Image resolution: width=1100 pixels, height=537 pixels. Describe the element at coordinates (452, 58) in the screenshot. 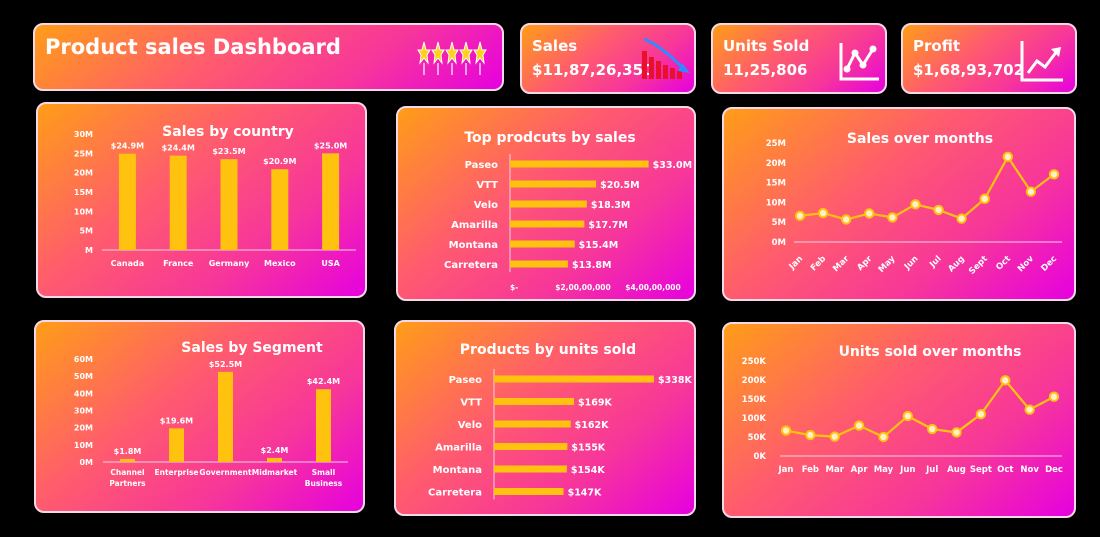

I see `star-rating-icon` at that location.